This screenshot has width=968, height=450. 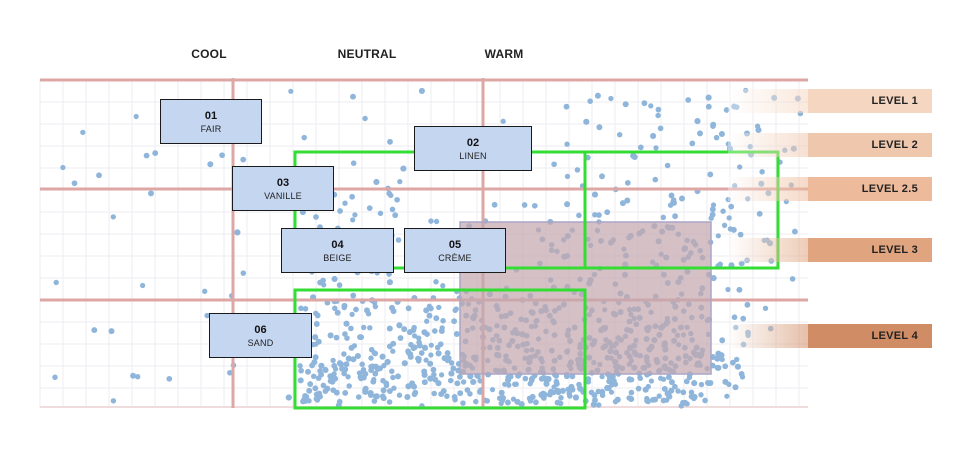 I want to click on shade-card-beige: 04 BEIGE, so click(x=337, y=250).